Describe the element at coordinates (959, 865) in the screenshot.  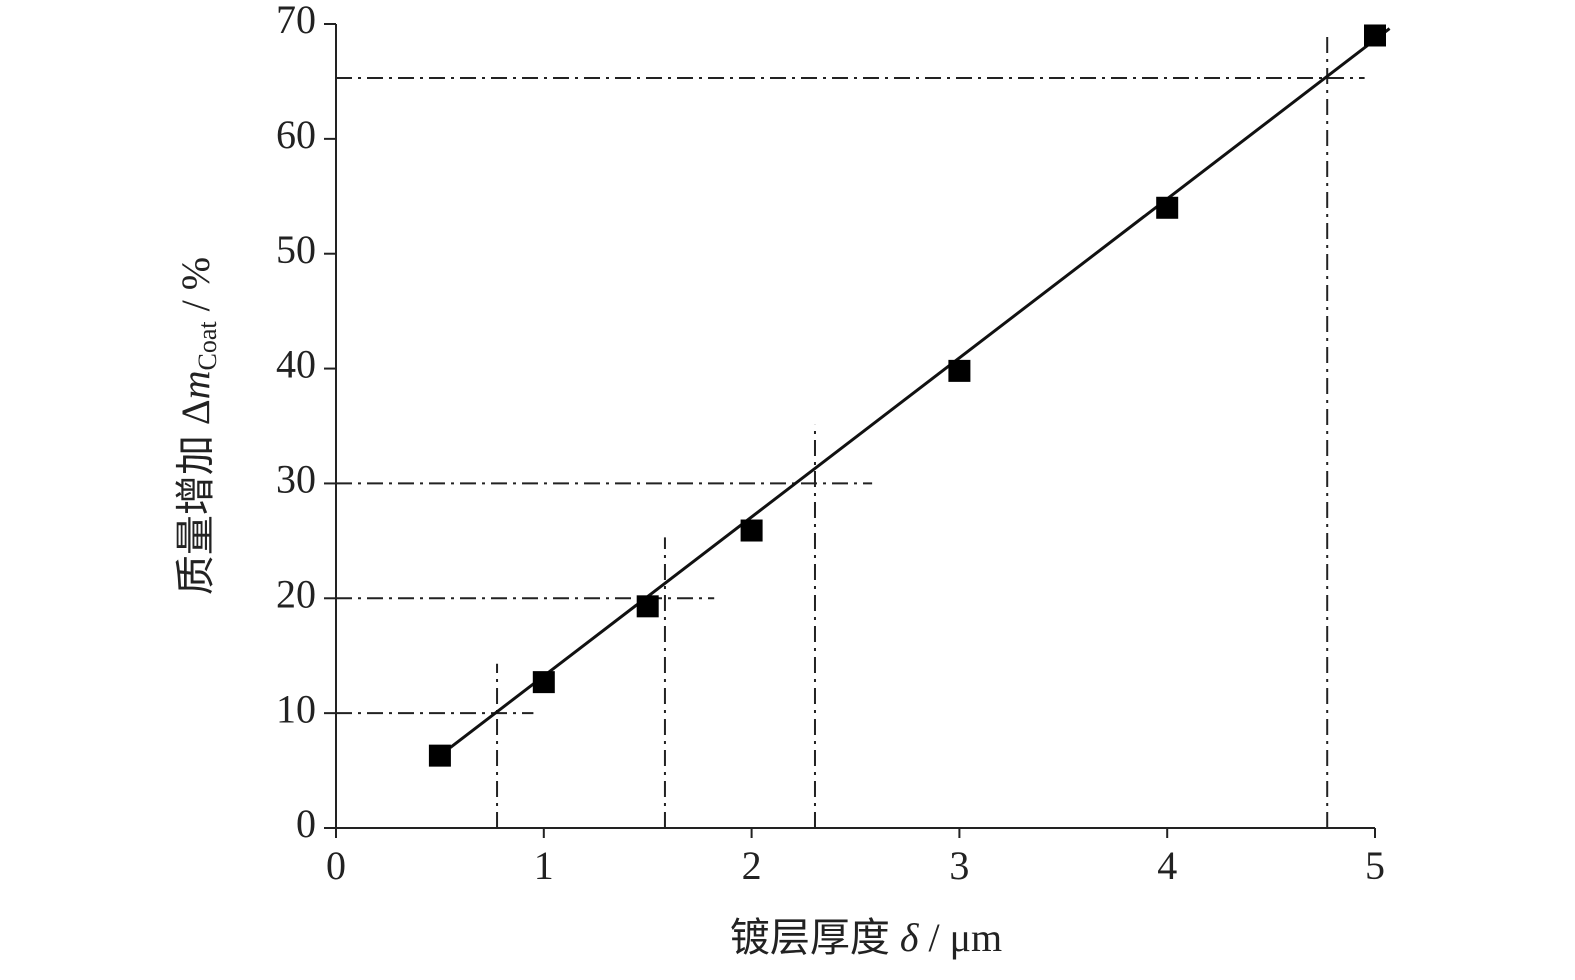
I see `x-tick-label: 3` at that location.